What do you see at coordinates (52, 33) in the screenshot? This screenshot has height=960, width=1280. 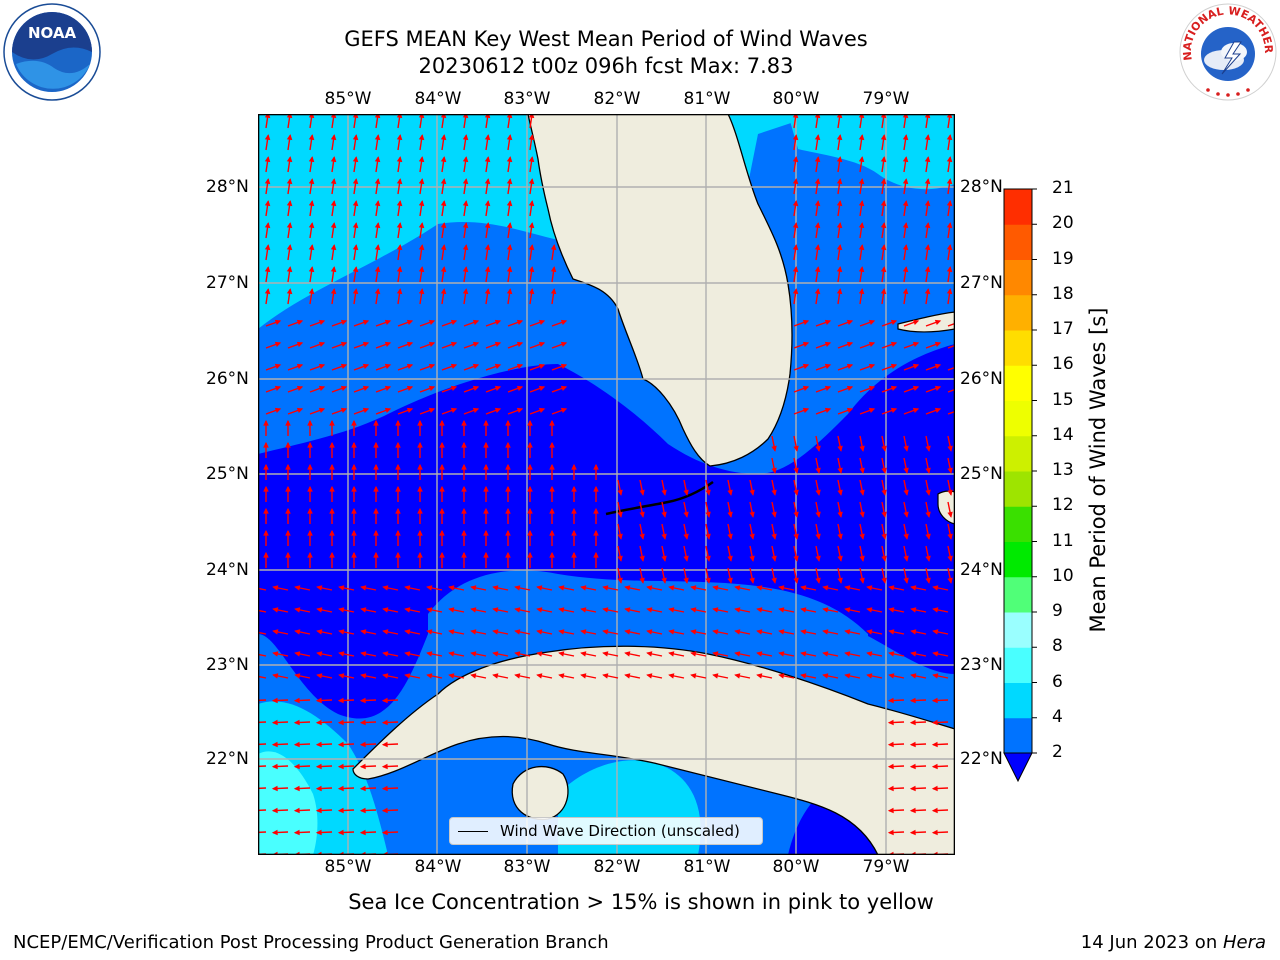 I see `svg-text: NOAA` at bounding box center [52, 33].